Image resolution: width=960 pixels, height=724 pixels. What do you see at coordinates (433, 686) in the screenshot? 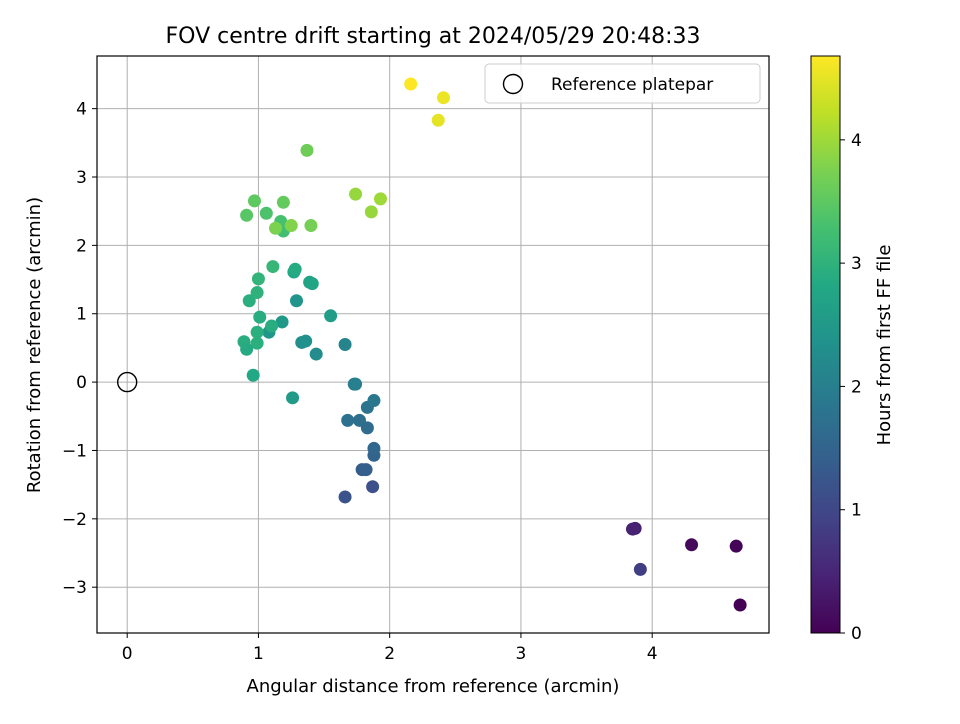
I see `x-axis-label: Angular distance from reference (arcmin)` at bounding box center [433, 686].